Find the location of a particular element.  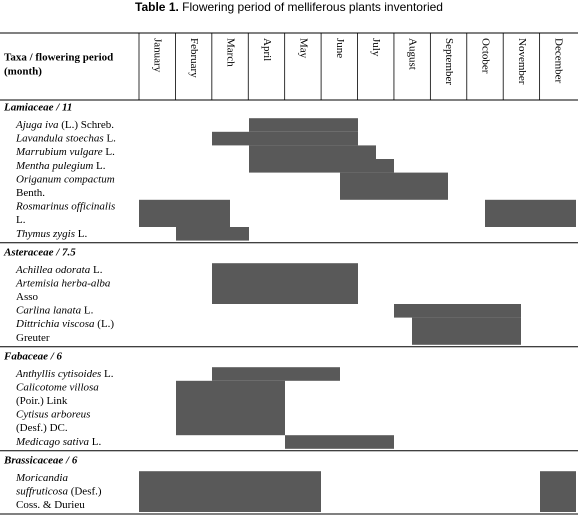

section-name: Lamiaceae / 11 is located at coordinates (37, 108).